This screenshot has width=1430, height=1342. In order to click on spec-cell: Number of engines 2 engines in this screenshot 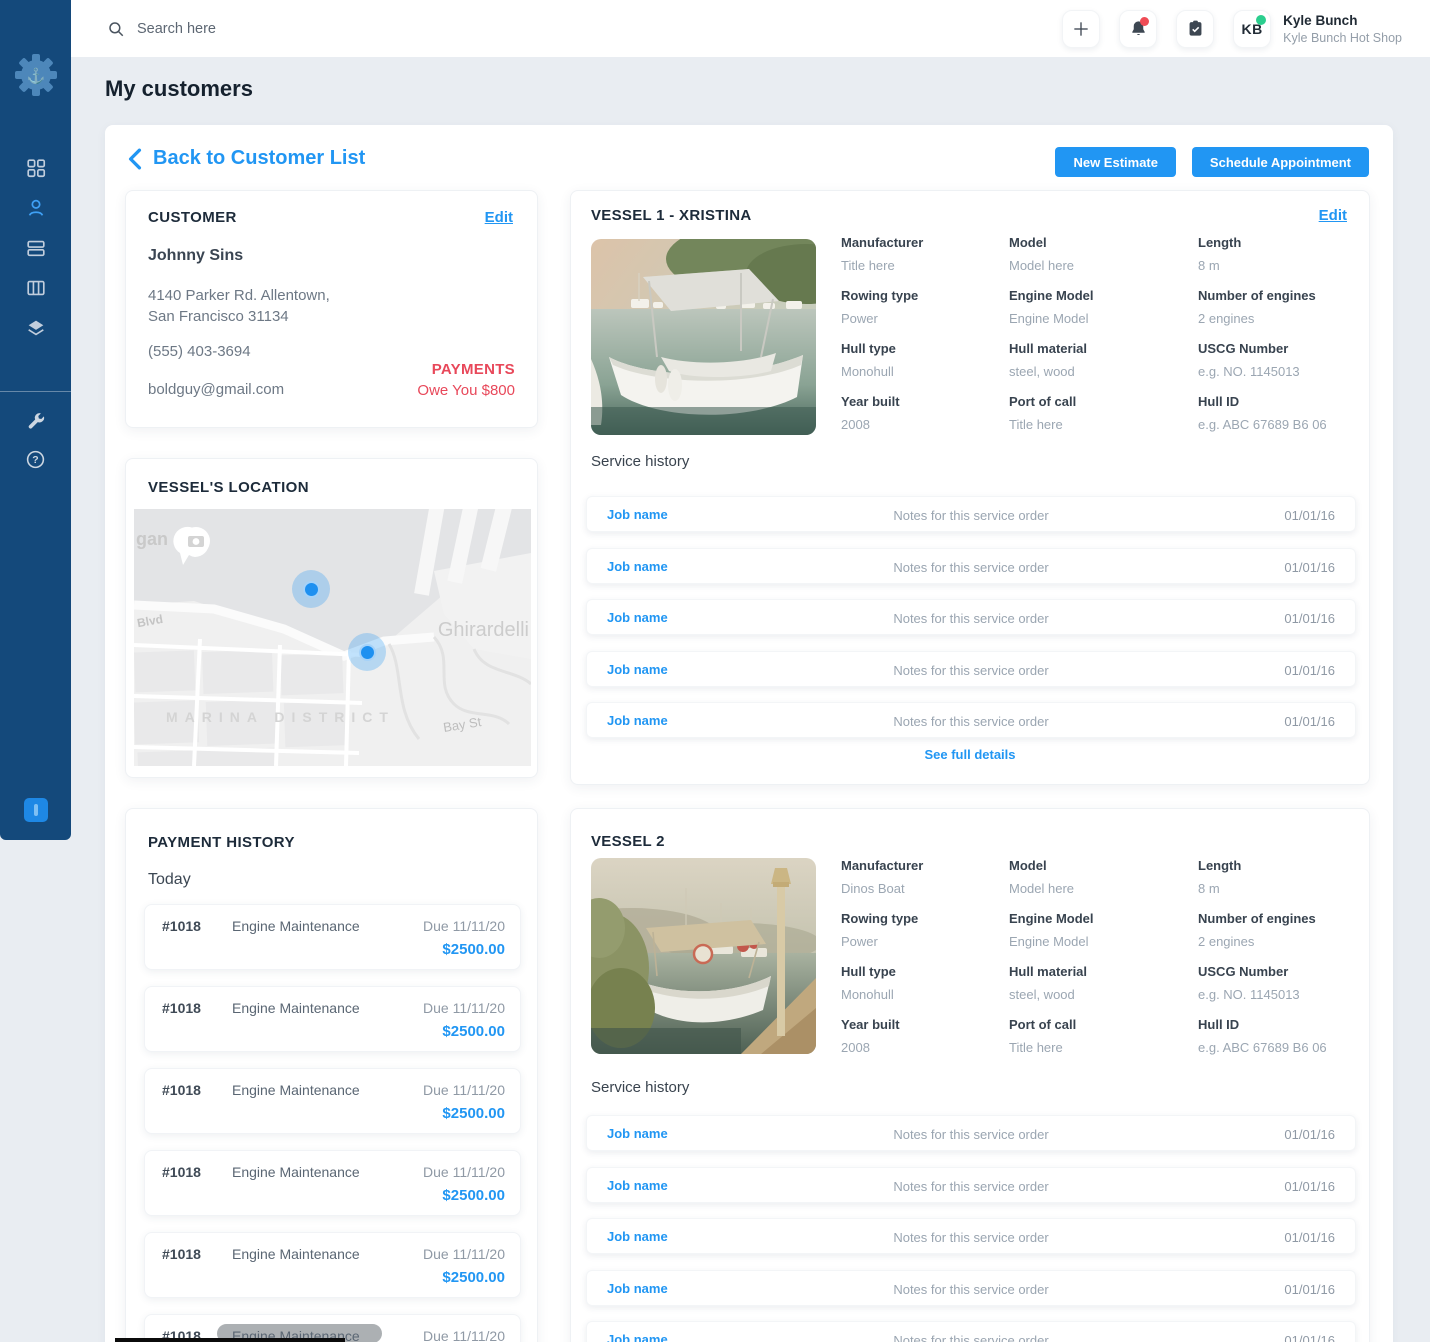, I will do `click(1274, 937)`.